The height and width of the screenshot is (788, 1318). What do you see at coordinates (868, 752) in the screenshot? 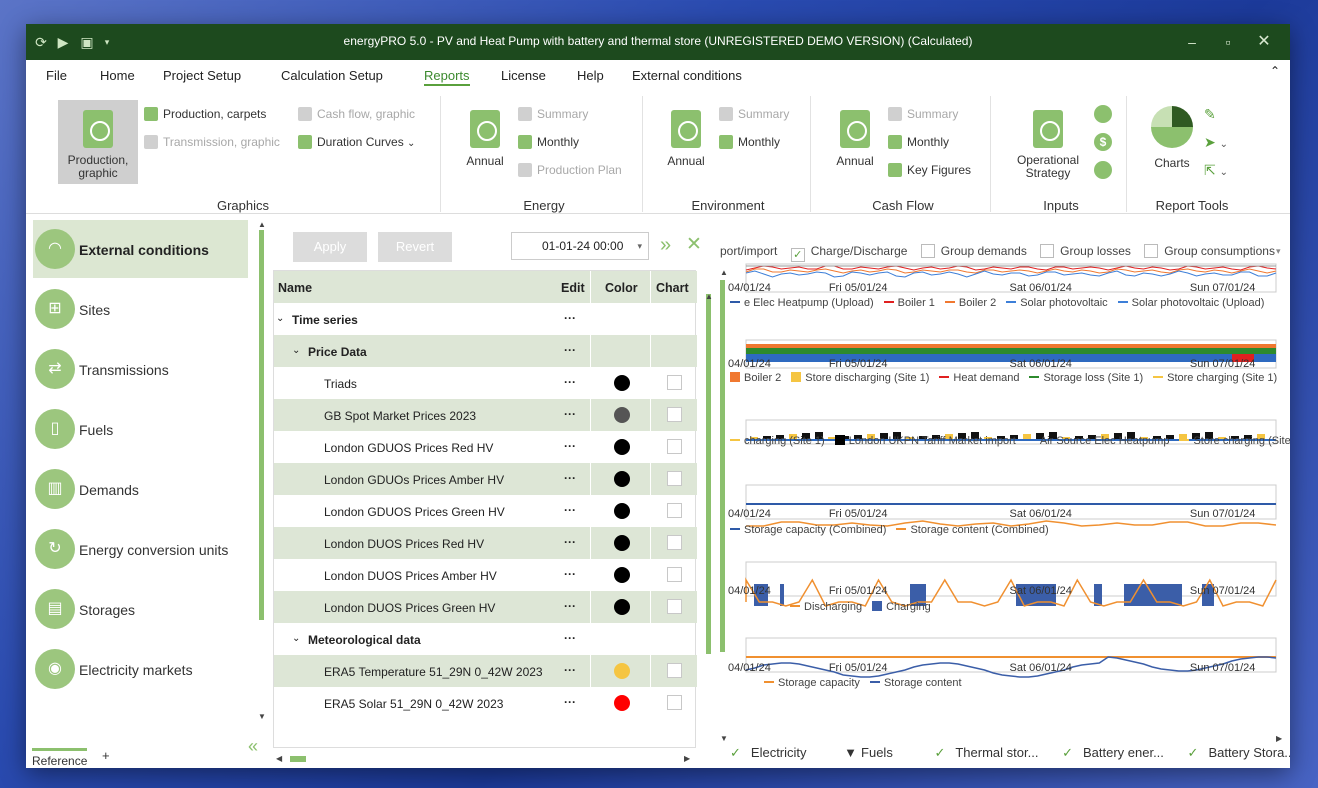
I see `tab-fuels: ▼ Fuels` at bounding box center [868, 752].